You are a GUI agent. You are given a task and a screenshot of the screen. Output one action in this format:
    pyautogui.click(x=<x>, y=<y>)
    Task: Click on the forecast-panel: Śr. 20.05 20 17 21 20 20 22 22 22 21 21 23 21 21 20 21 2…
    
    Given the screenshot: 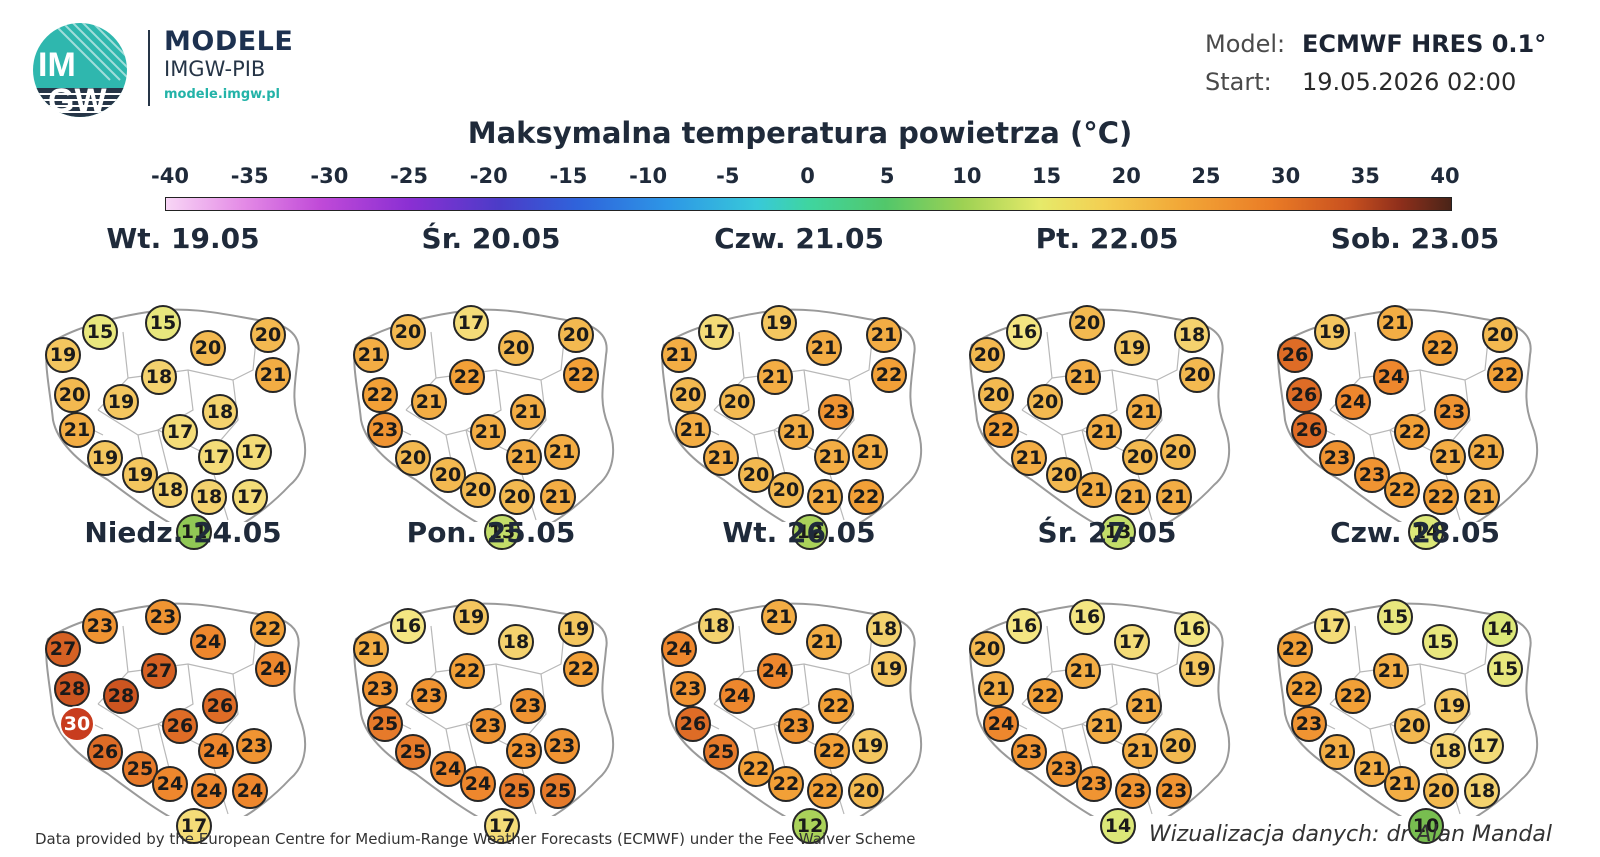 What is the action you would take?
    pyautogui.click(x=491, y=386)
    